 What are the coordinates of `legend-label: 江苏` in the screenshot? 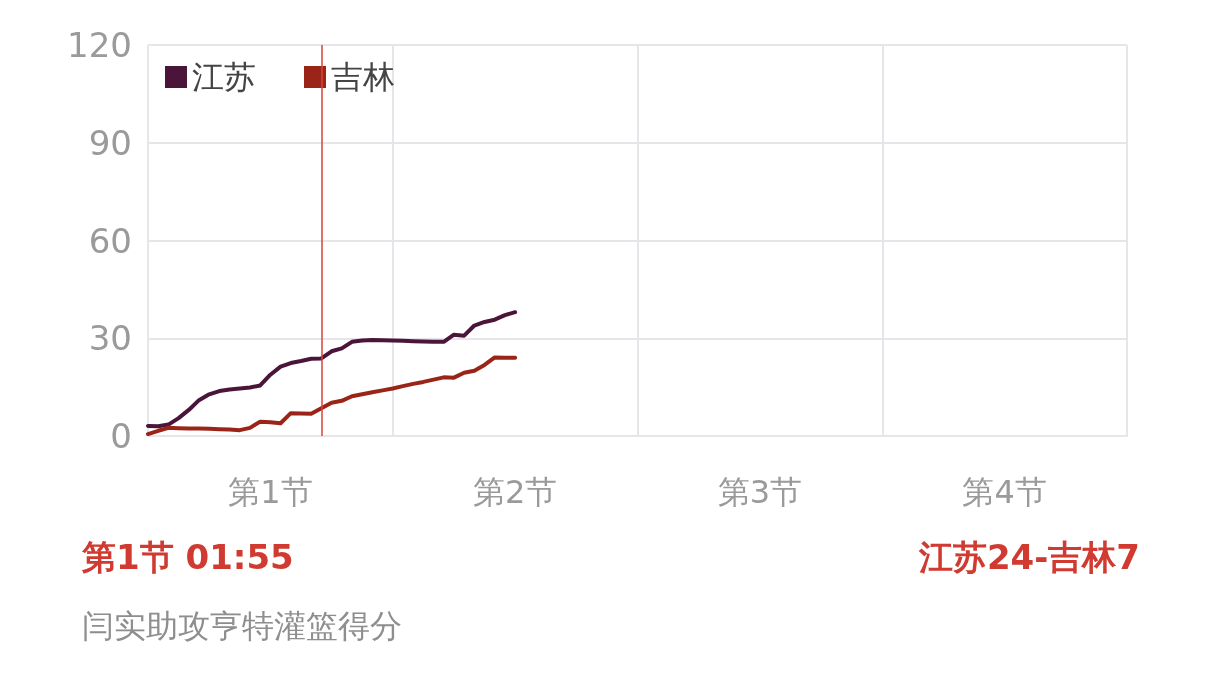 It's located at (224, 77).